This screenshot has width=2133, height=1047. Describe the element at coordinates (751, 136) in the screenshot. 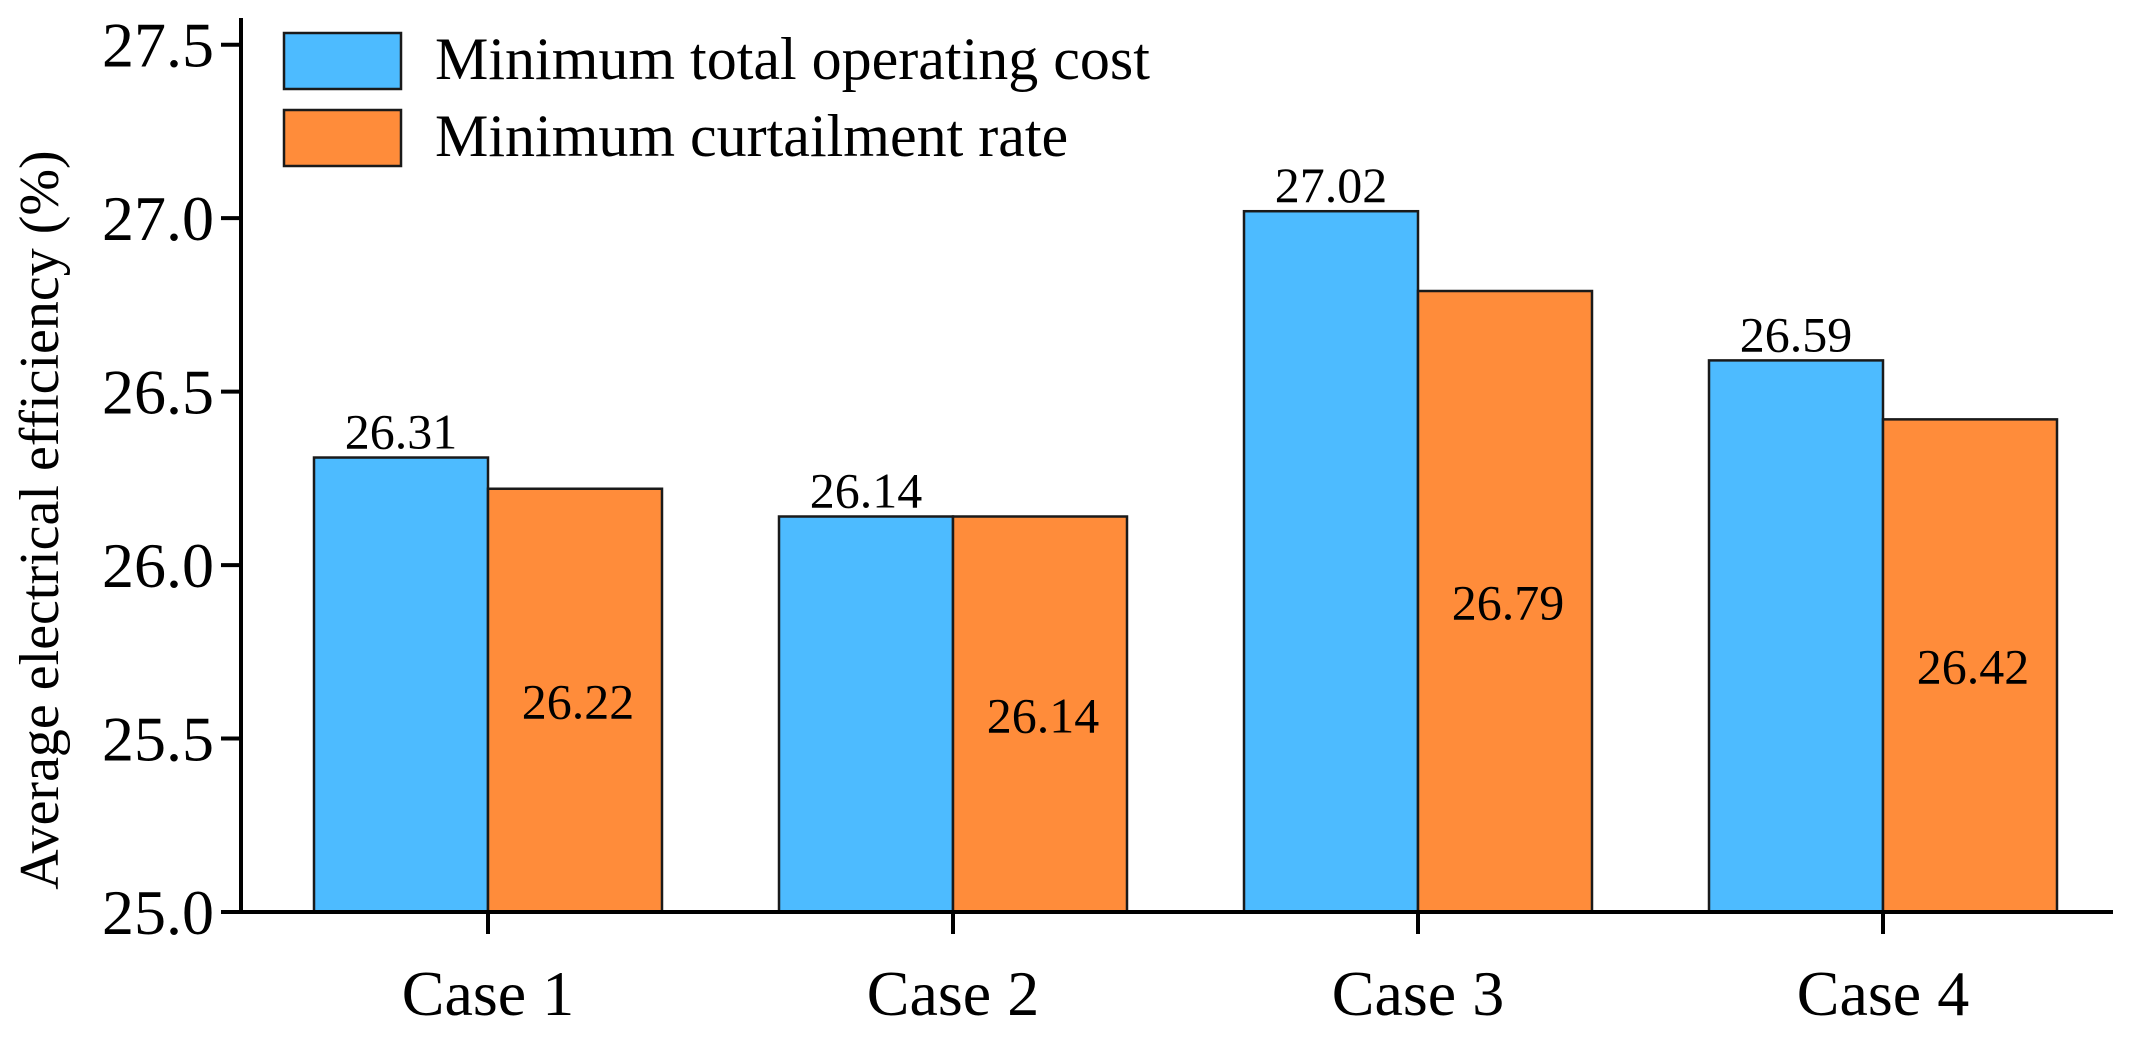

I see `legend-label-min-curtailment-rate: Minimum curtailment rate` at that location.